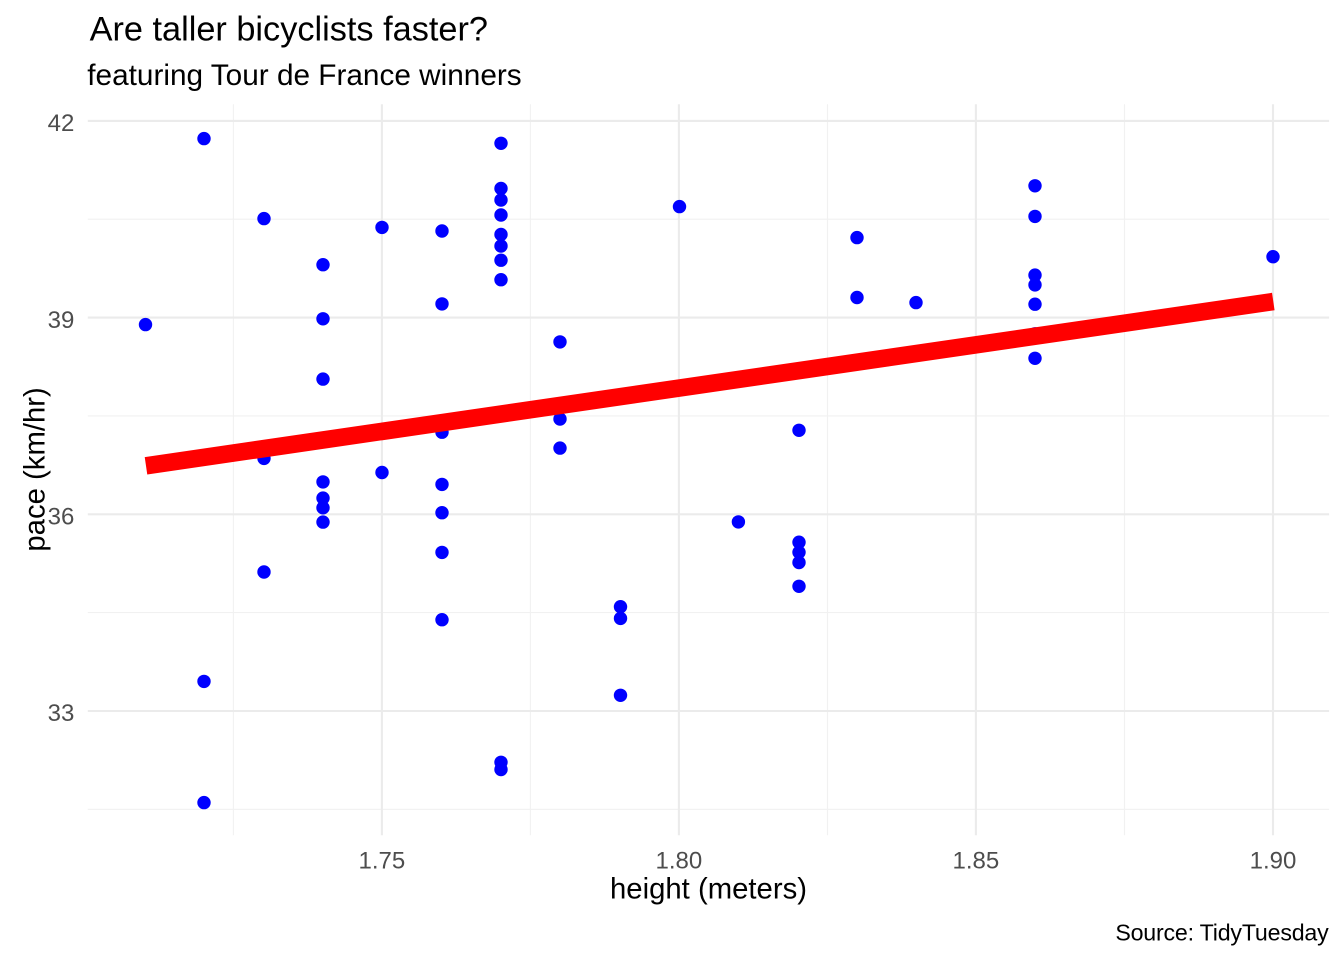 The height and width of the screenshot is (960, 1344). Describe the element at coordinates (61, 517) in the screenshot. I see `svg-text: 36` at that location.